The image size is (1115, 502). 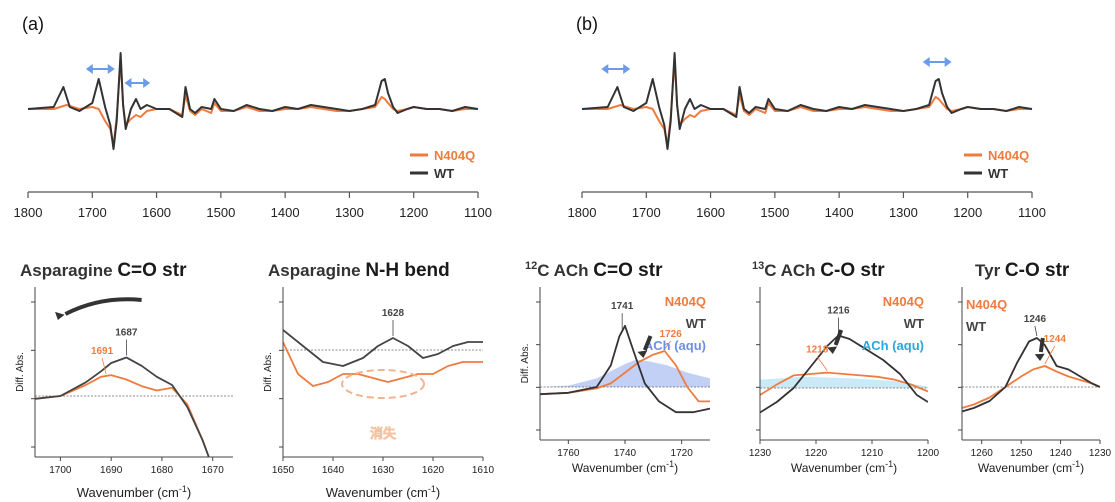 What do you see at coordinates (1055, 339) in the screenshot?
I see `peak-label: 1244` at bounding box center [1055, 339].